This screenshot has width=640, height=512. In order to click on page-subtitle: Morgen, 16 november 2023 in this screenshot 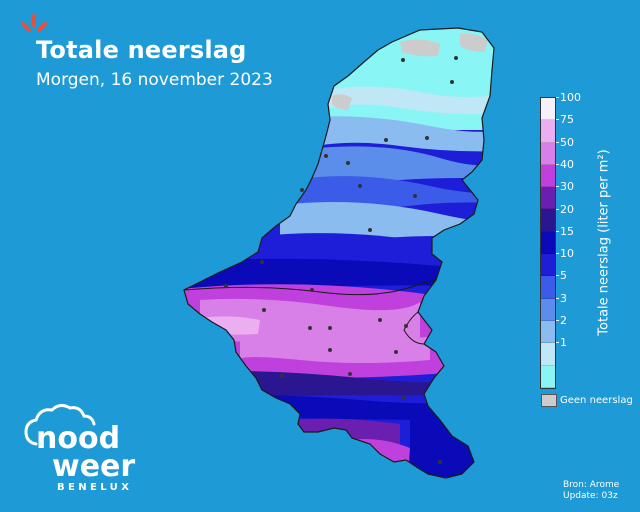, I will do `click(154, 80)`.